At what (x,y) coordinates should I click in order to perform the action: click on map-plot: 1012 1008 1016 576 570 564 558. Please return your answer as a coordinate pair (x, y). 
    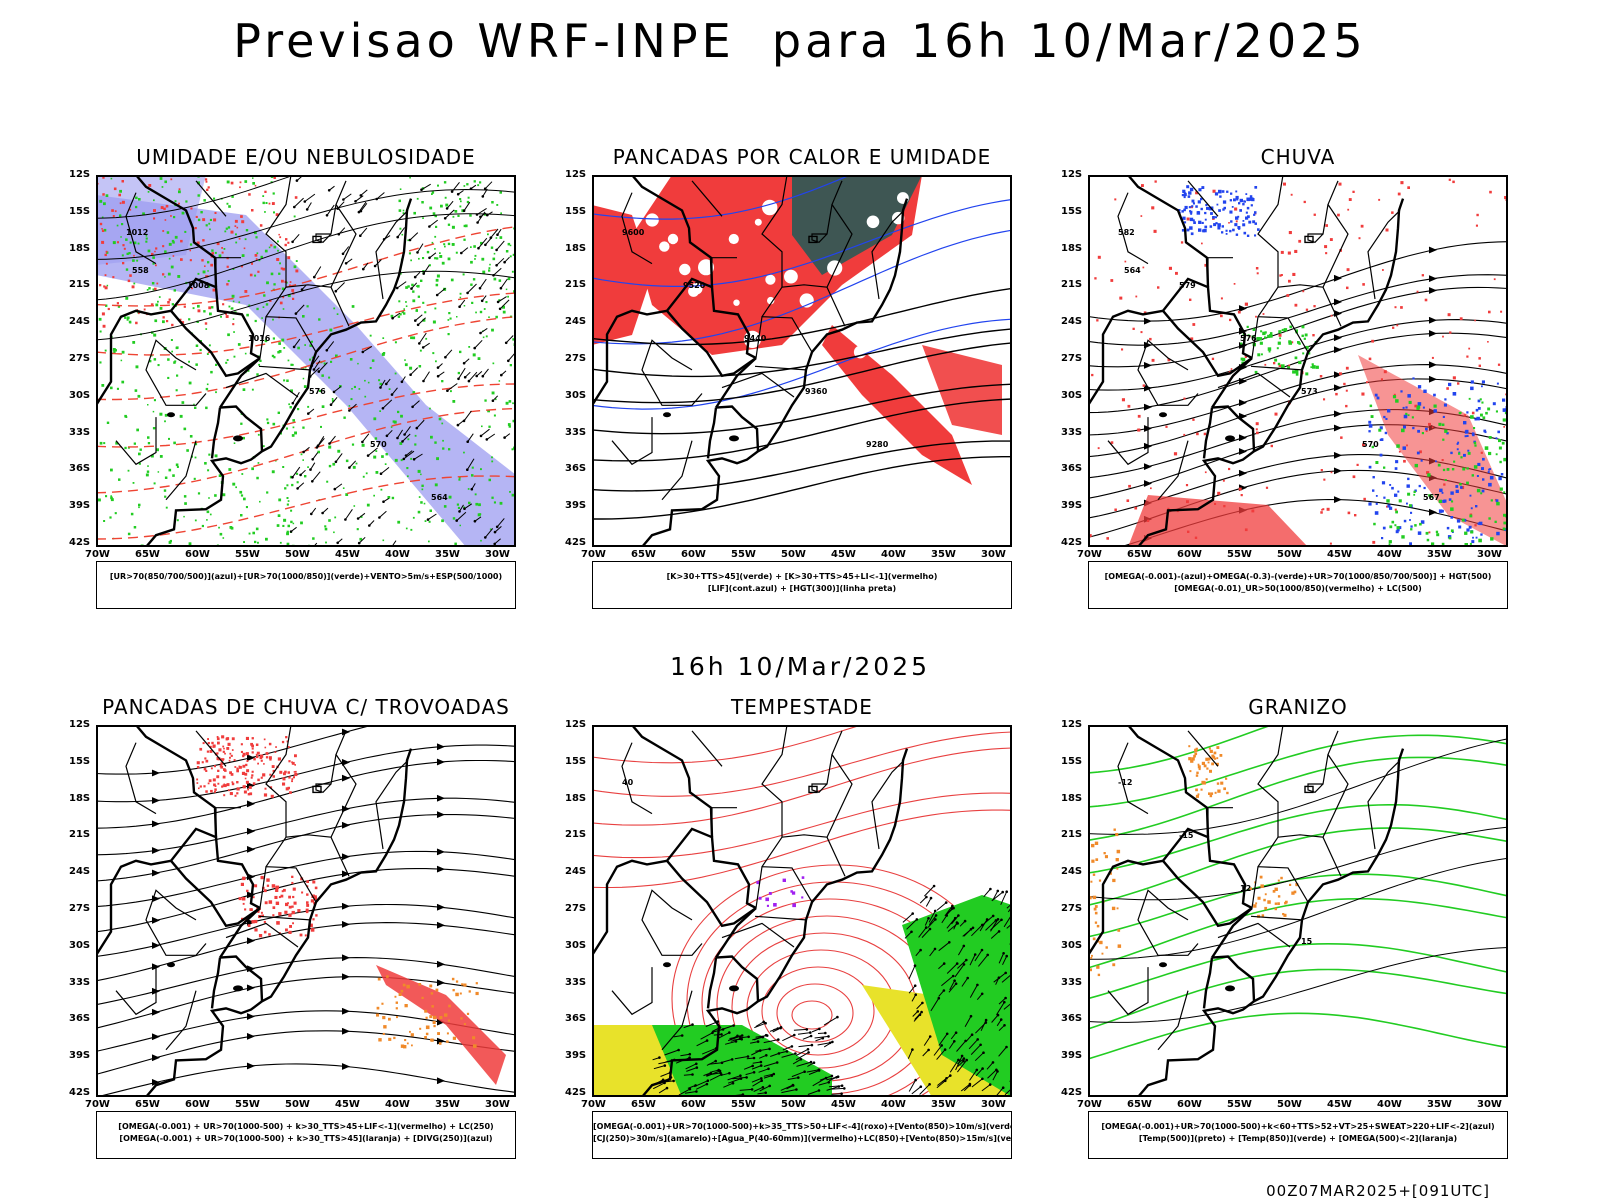
    Looking at the image, I should click on (306, 361).